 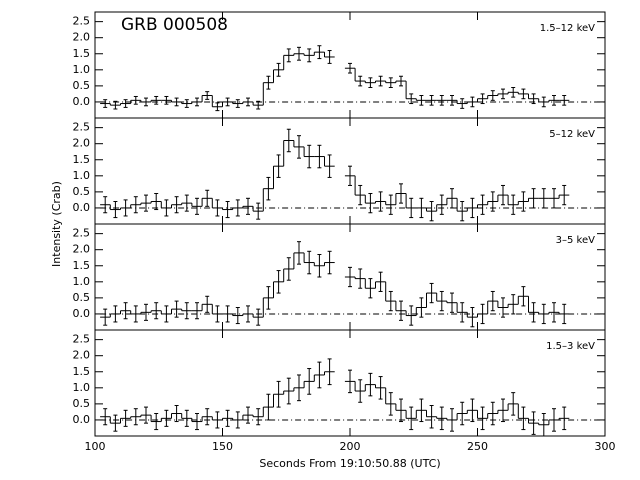 What do you see at coordinates (350, 446) in the screenshot?
I see `x-tick-label: 200` at bounding box center [350, 446].